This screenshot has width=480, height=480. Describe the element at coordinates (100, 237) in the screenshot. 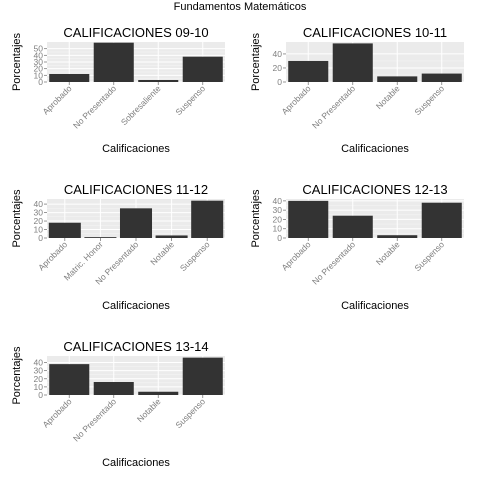

I see `bar-matric-honor` at that location.